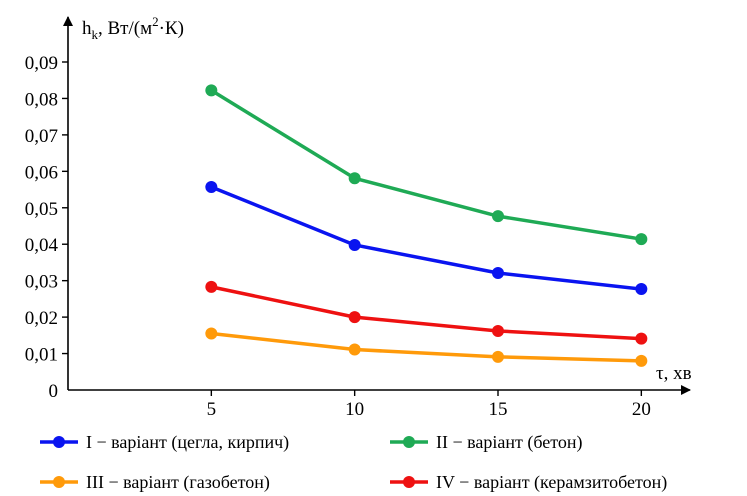  Describe the element at coordinates (212, 409) in the screenshot. I see `x-tick-label: 5` at that location.